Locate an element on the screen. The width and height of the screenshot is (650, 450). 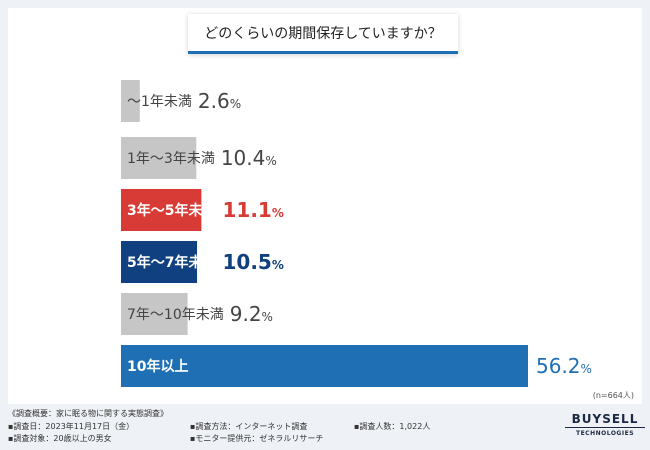
category-label-4: 5年〜7年未満 is located at coordinates (171, 262).